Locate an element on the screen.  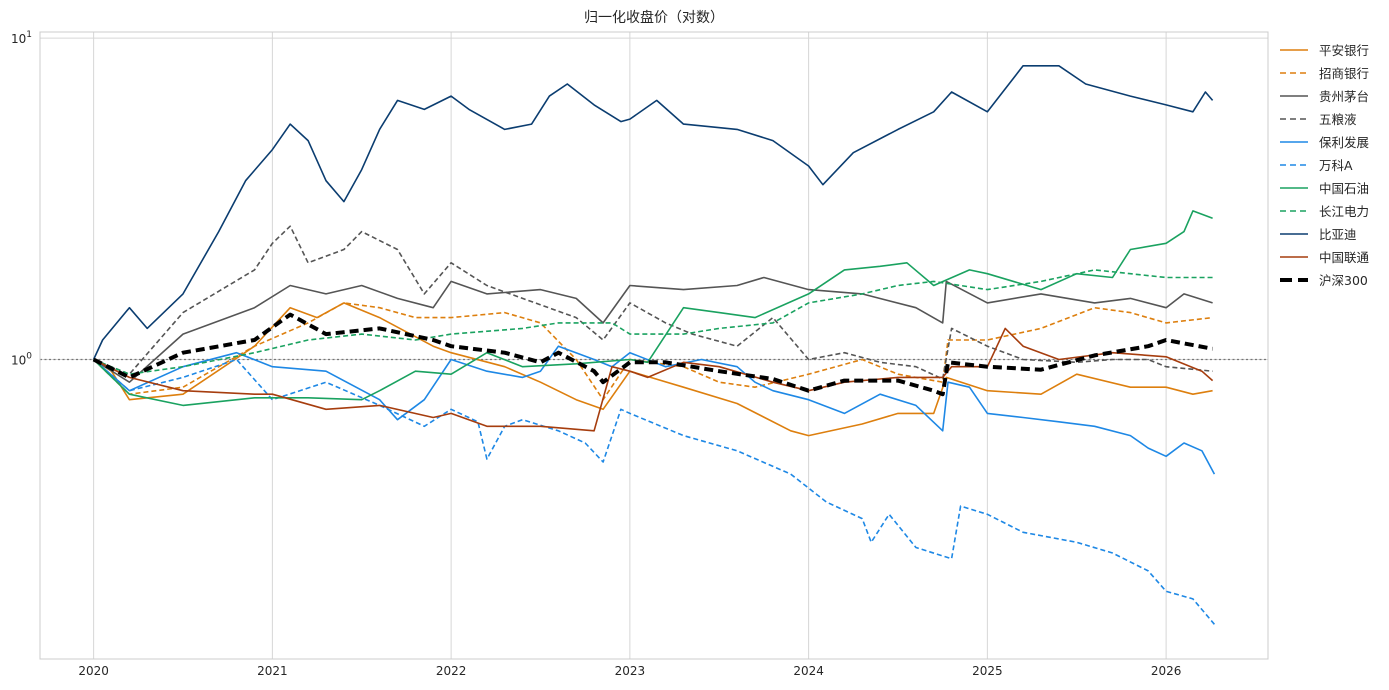
legend-label: 招商银行 is located at coordinates (1344, 73).